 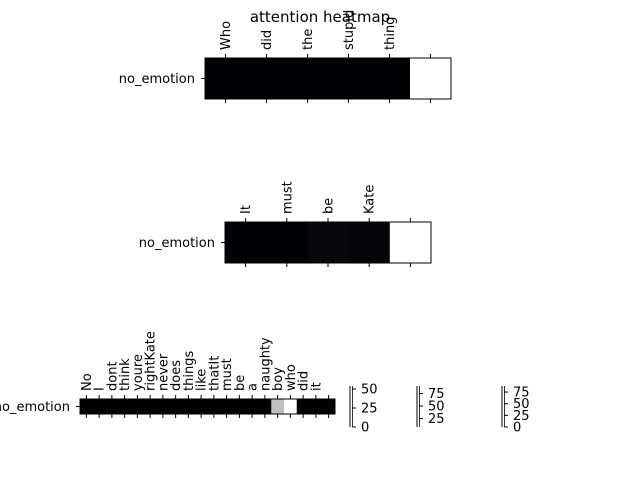 What do you see at coordinates (278, 379) in the screenshot?
I see `x-tick-label: boy` at bounding box center [278, 379].